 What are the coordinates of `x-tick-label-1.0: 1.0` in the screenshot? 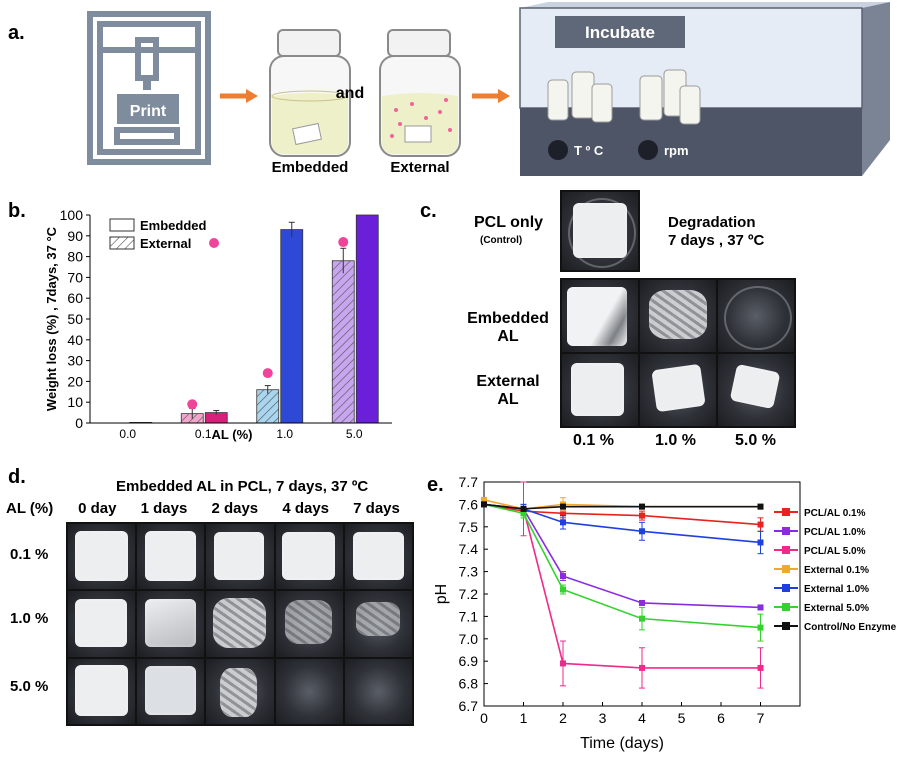 It's located at (284, 434).